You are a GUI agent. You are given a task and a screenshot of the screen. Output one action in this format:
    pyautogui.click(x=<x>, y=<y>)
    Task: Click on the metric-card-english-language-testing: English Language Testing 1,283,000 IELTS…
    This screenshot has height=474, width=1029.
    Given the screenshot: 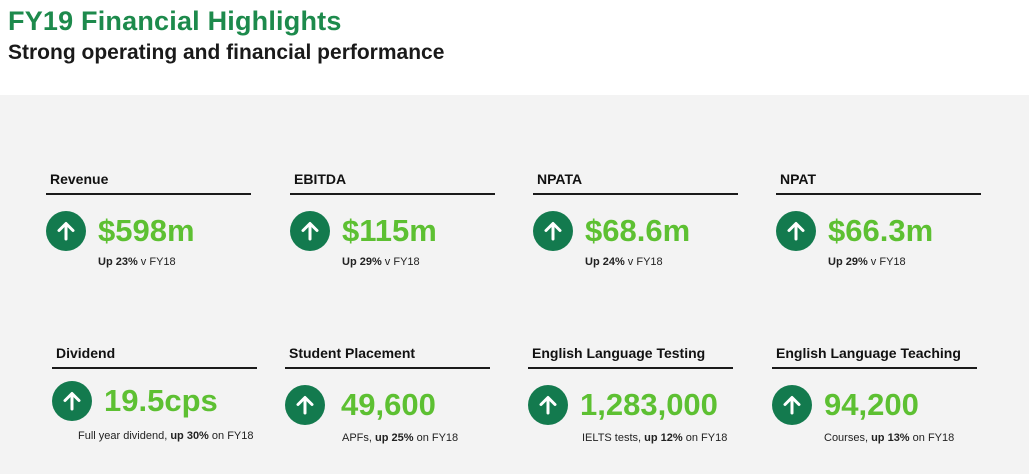 What is the action you would take?
    pyautogui.click(x=630, y=394)
    